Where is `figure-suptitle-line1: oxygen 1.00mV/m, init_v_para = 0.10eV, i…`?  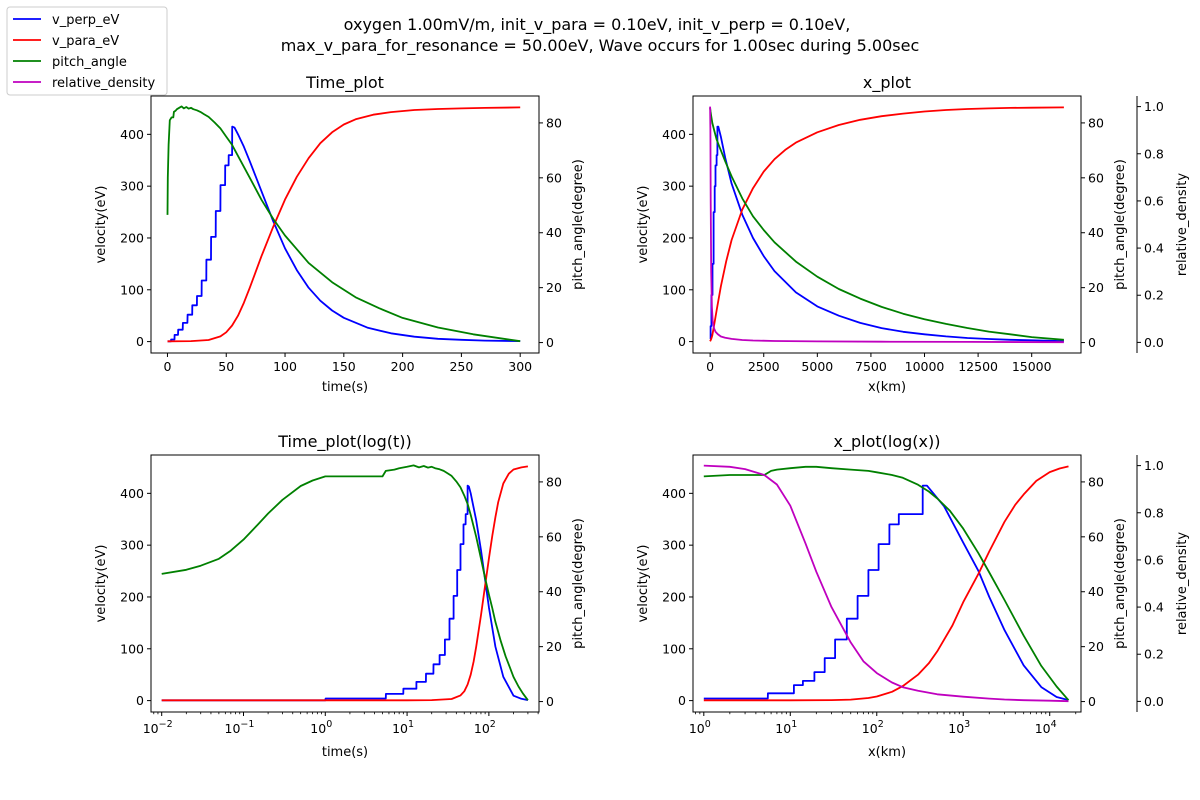 figure-suptitle-line1: oxygen 1.00mV/m, init_v_para = 0.10eV, i… is located at coordinates (597, 25).